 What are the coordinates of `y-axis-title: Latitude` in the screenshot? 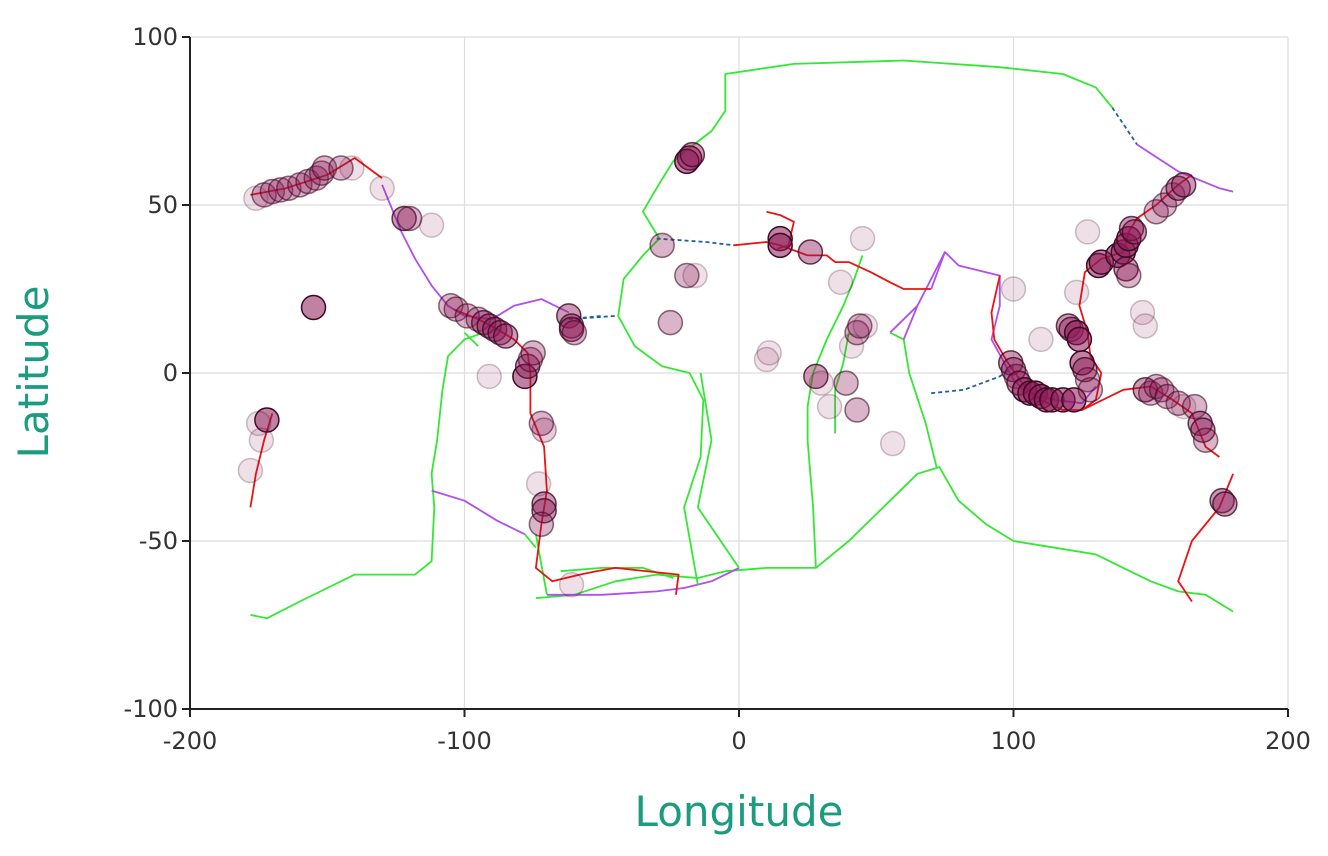 It's located at (33, 372).